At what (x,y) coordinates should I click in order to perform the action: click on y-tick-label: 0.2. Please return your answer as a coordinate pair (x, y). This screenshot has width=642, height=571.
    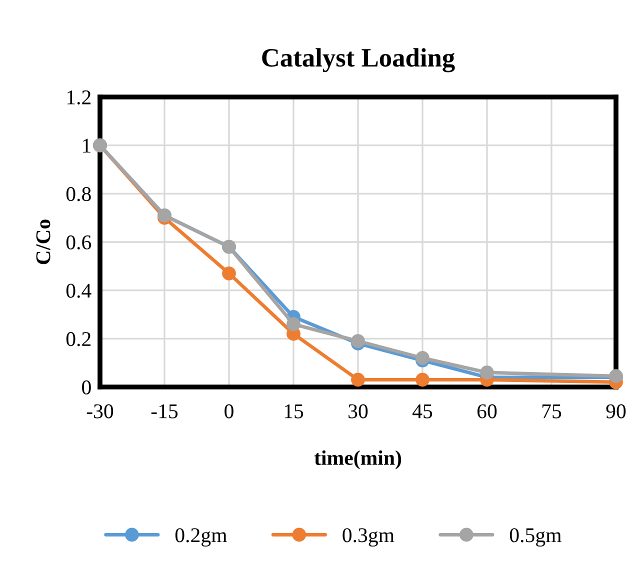
    Looking at the image, I should click on (78, 339).